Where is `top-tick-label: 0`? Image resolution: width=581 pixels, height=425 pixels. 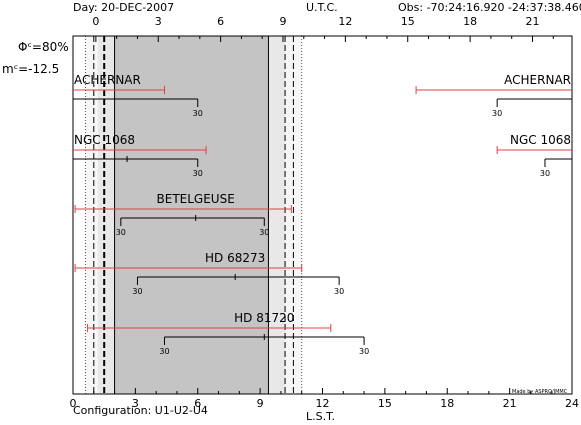 top-tick-label: 0 is located at coordinates (95, 21).